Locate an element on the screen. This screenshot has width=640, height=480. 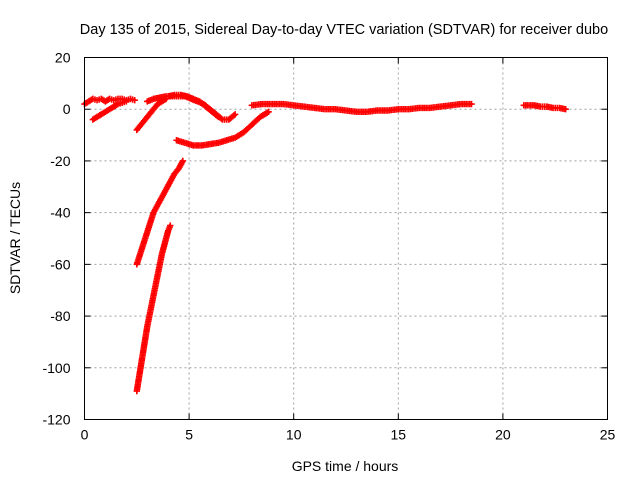
y-tick-label: 0 is located at coordinates (67, 109).